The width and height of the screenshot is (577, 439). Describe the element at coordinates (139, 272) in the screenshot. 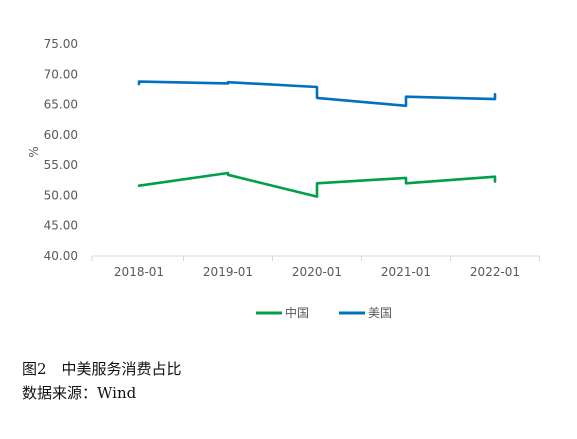

I see `x-tick-label: 2018-01` at that location.